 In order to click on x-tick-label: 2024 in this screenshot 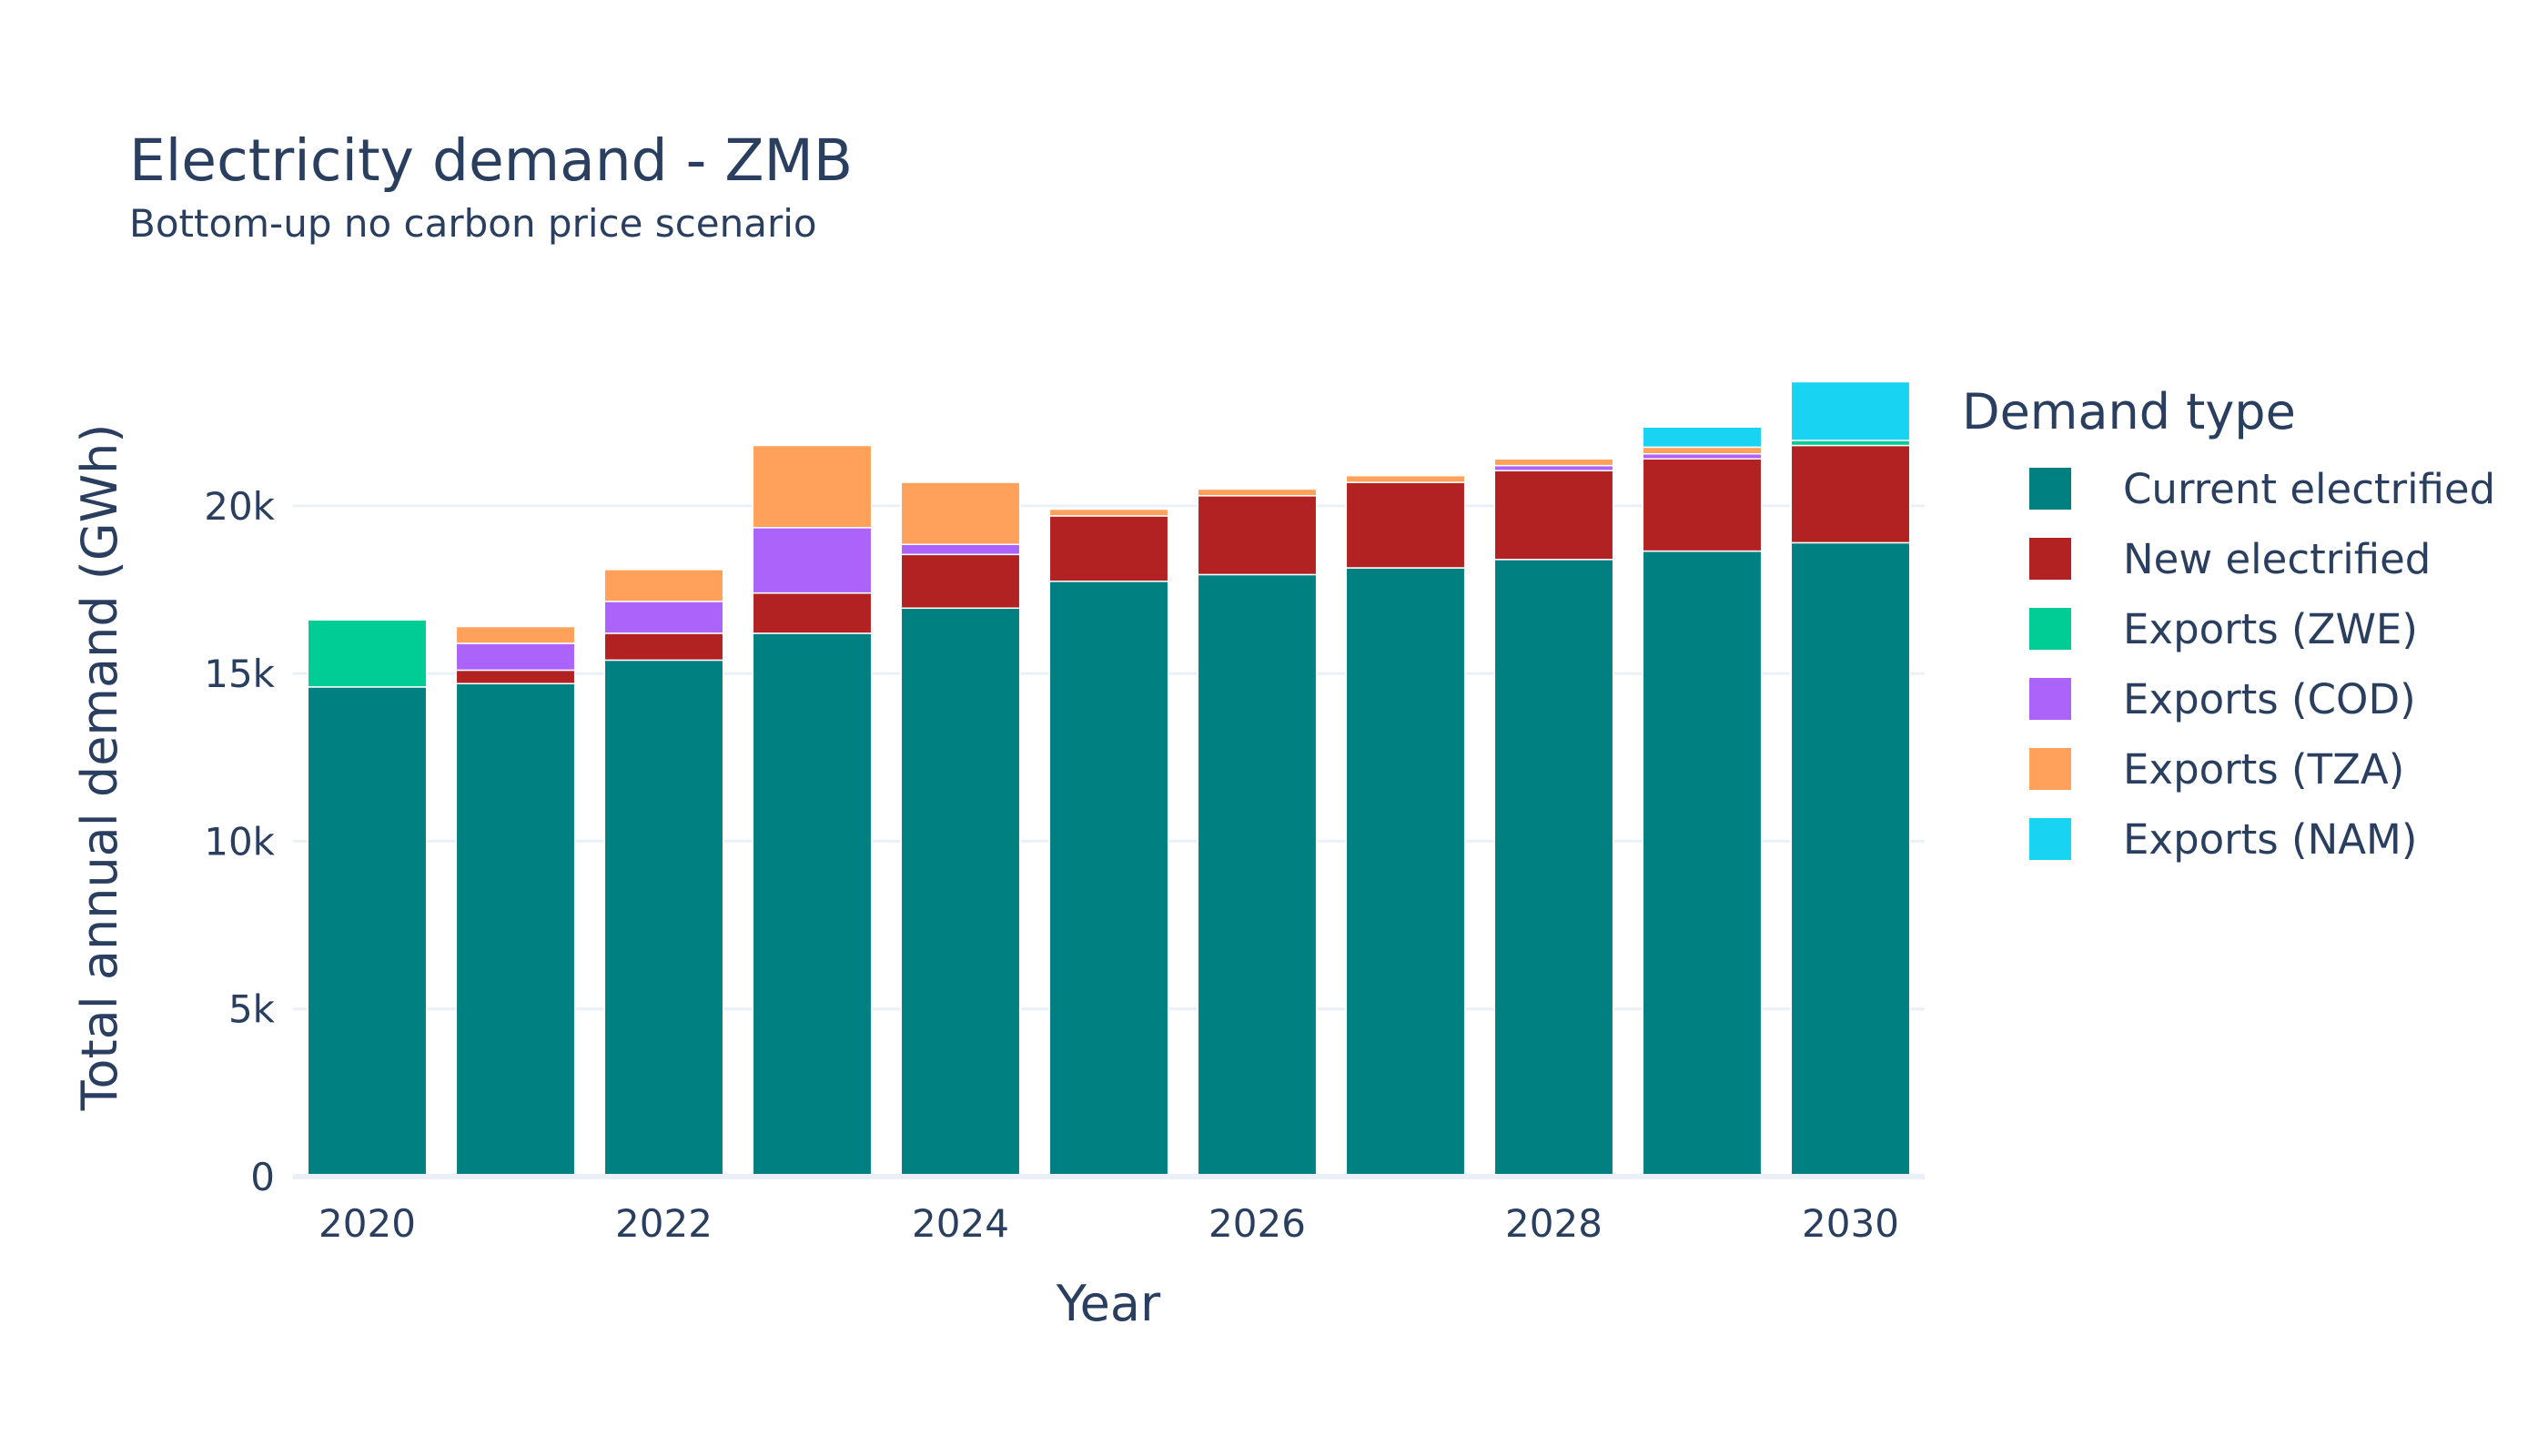, I will do `click(961, 1224)`.